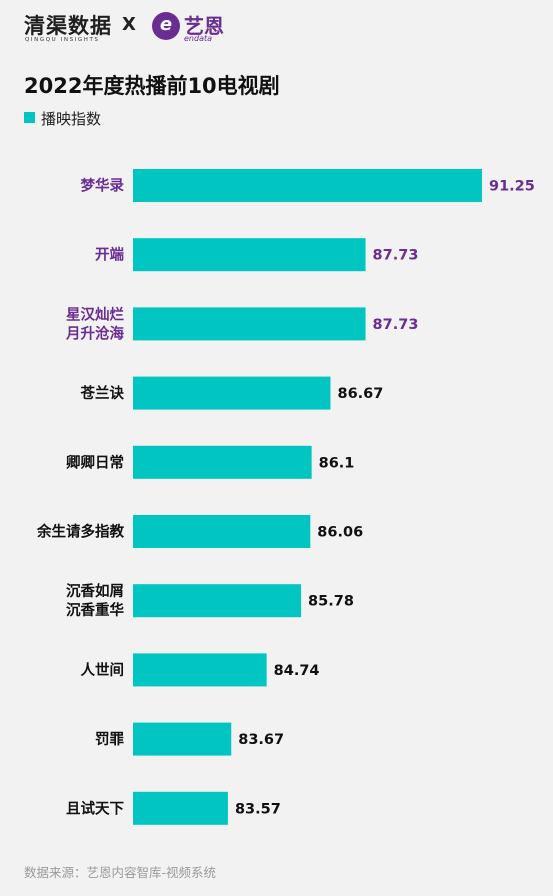  Describe the element at coordinates (198, 38) in the screenshot. I see `endata-logo-subtitle: endata` at that location.